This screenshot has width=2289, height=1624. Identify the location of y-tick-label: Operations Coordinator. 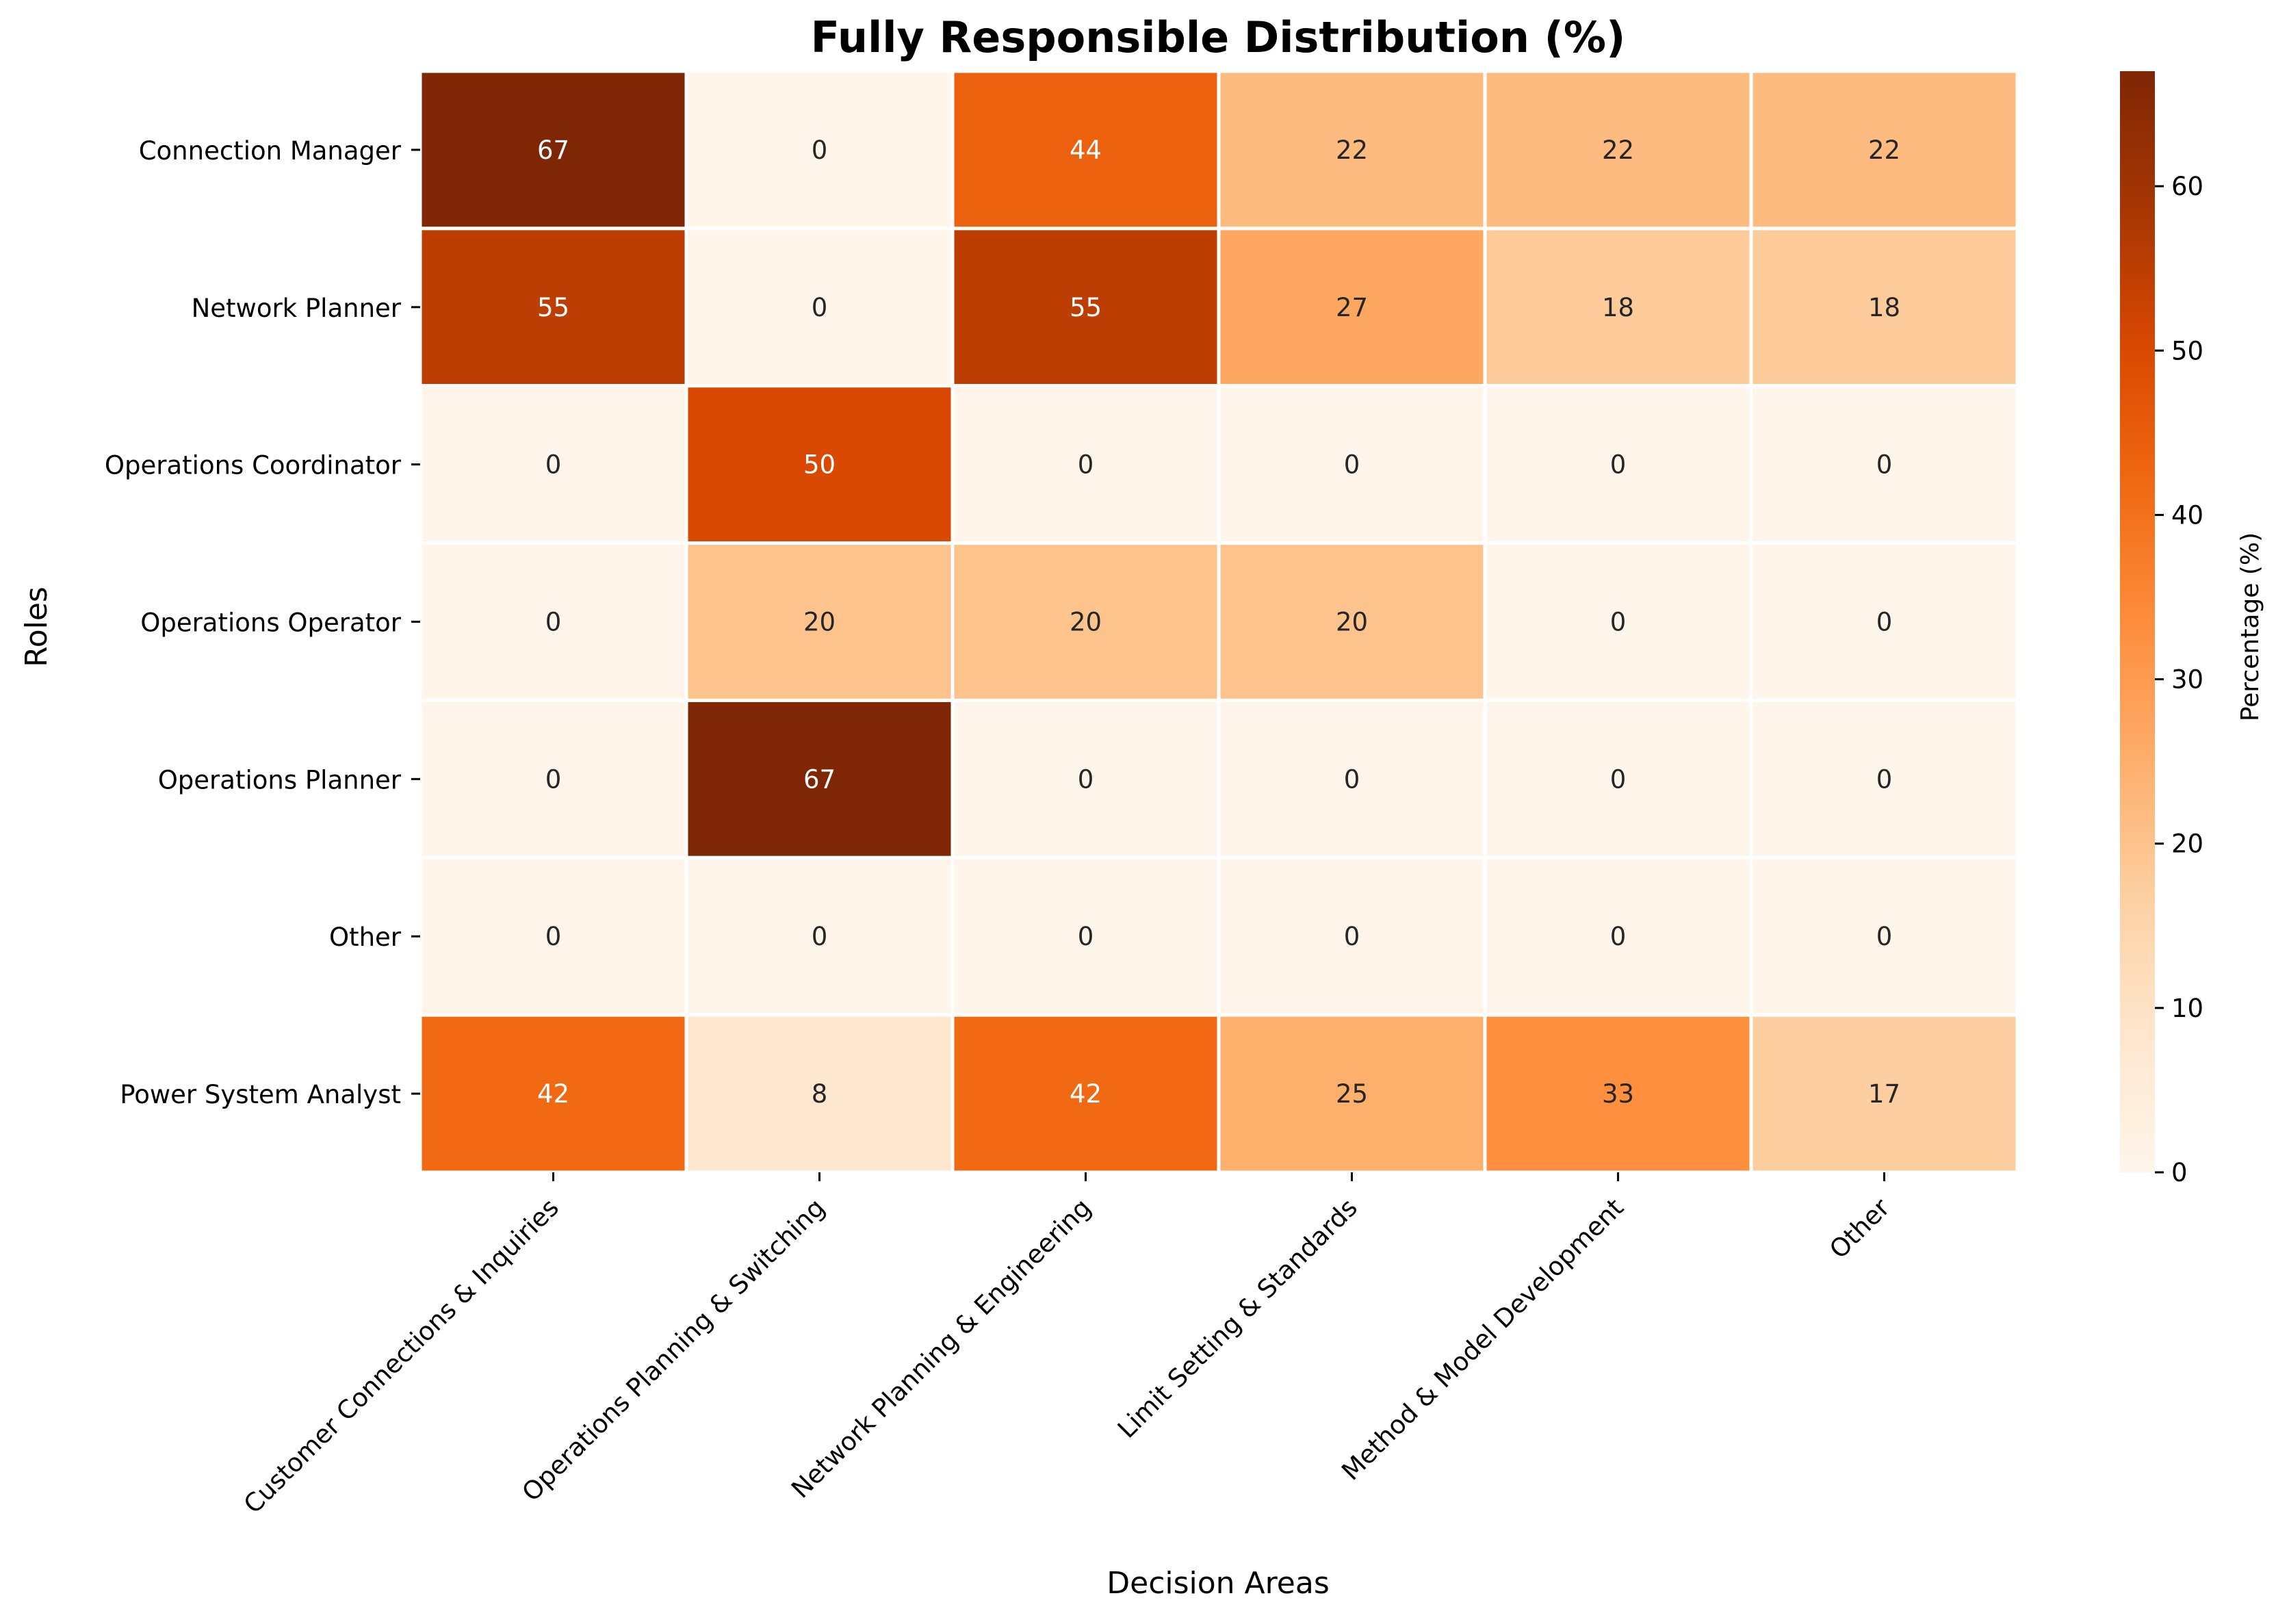
(253, 465).